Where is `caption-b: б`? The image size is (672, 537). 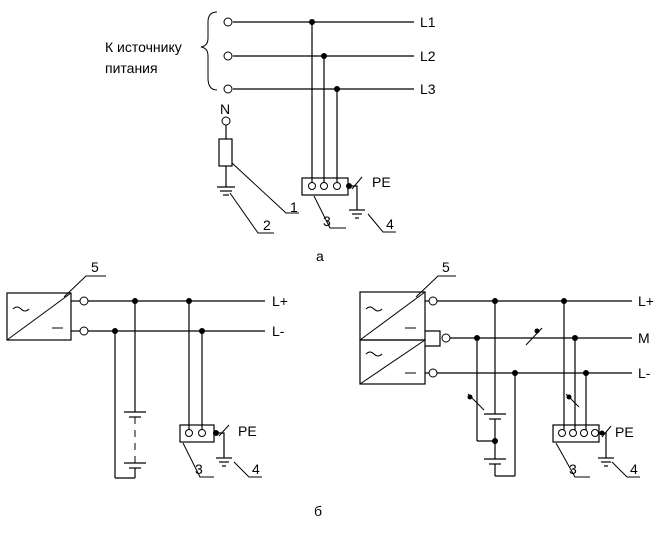 caption-b: б is located at coordinates (318, 511).